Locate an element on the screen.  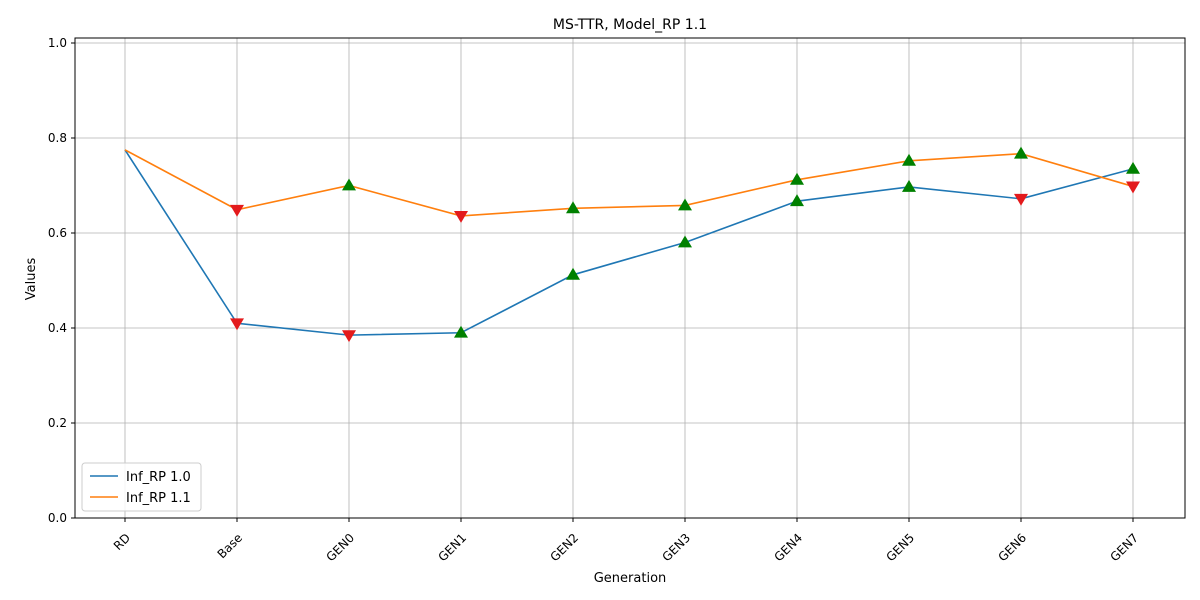
x-tick-label: GEN3 is located at coordinates (677, 548).